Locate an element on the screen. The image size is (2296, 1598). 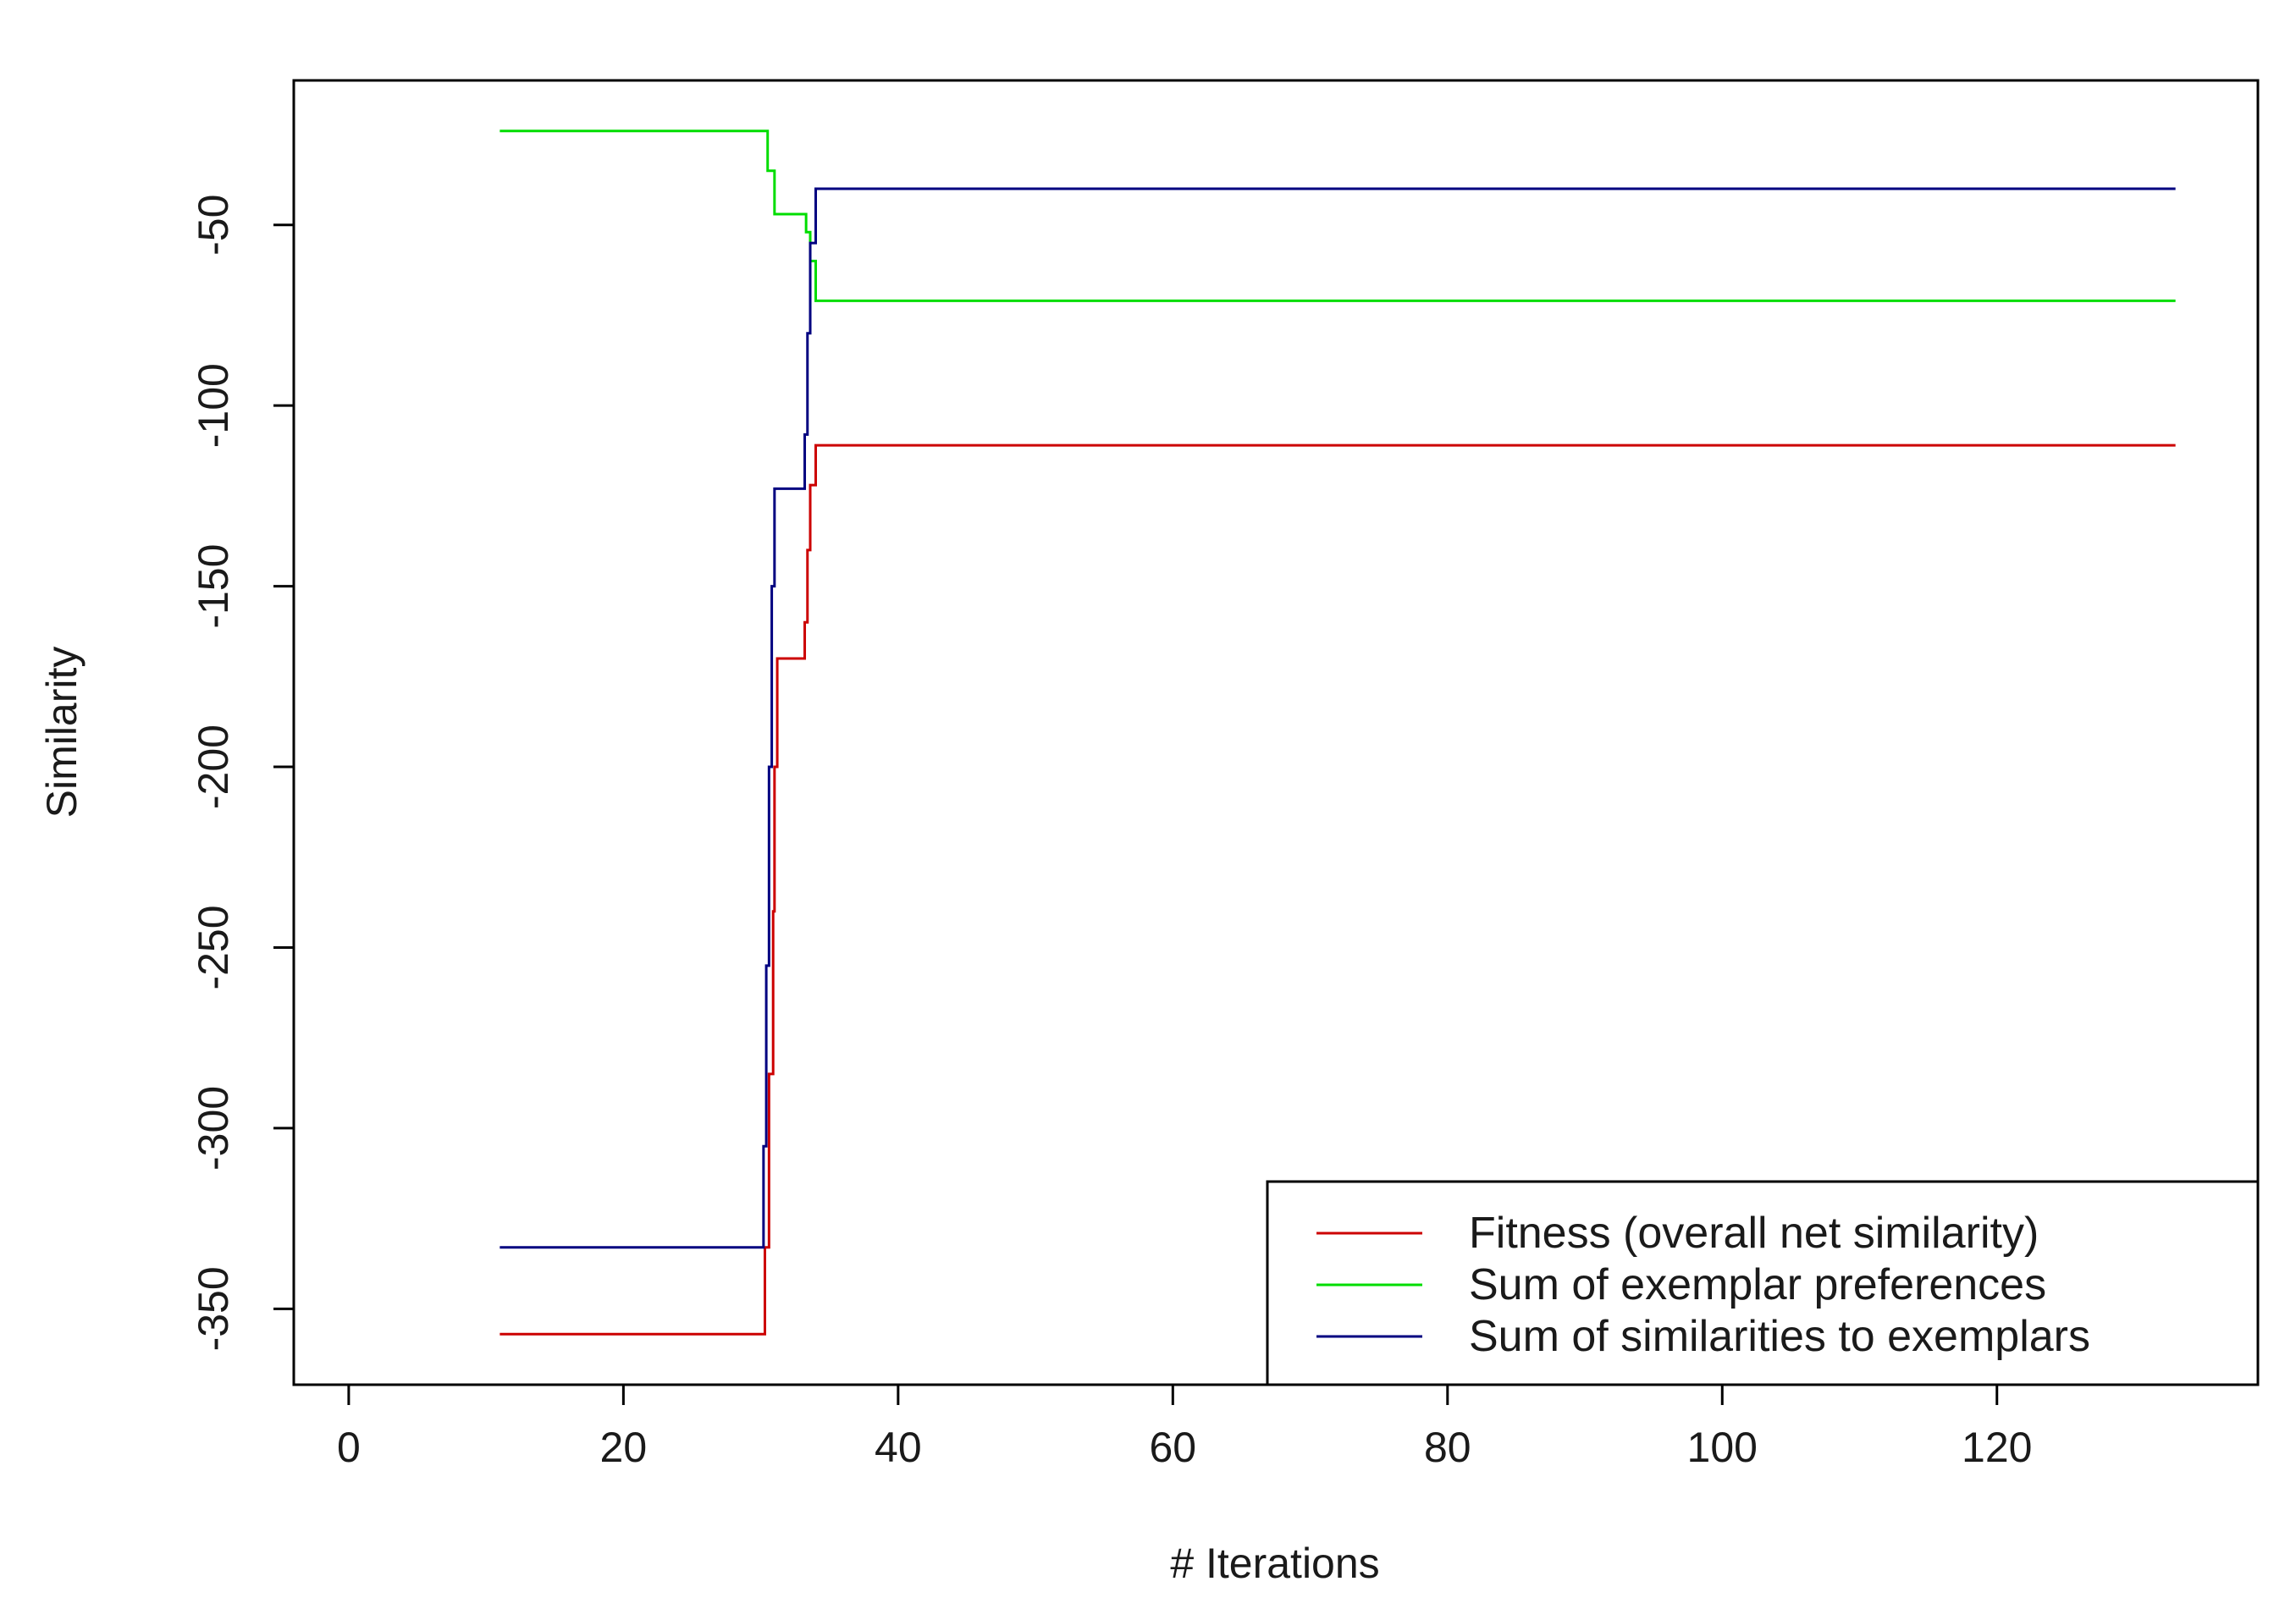
legend-box is located at coordinates (1763, 1283).